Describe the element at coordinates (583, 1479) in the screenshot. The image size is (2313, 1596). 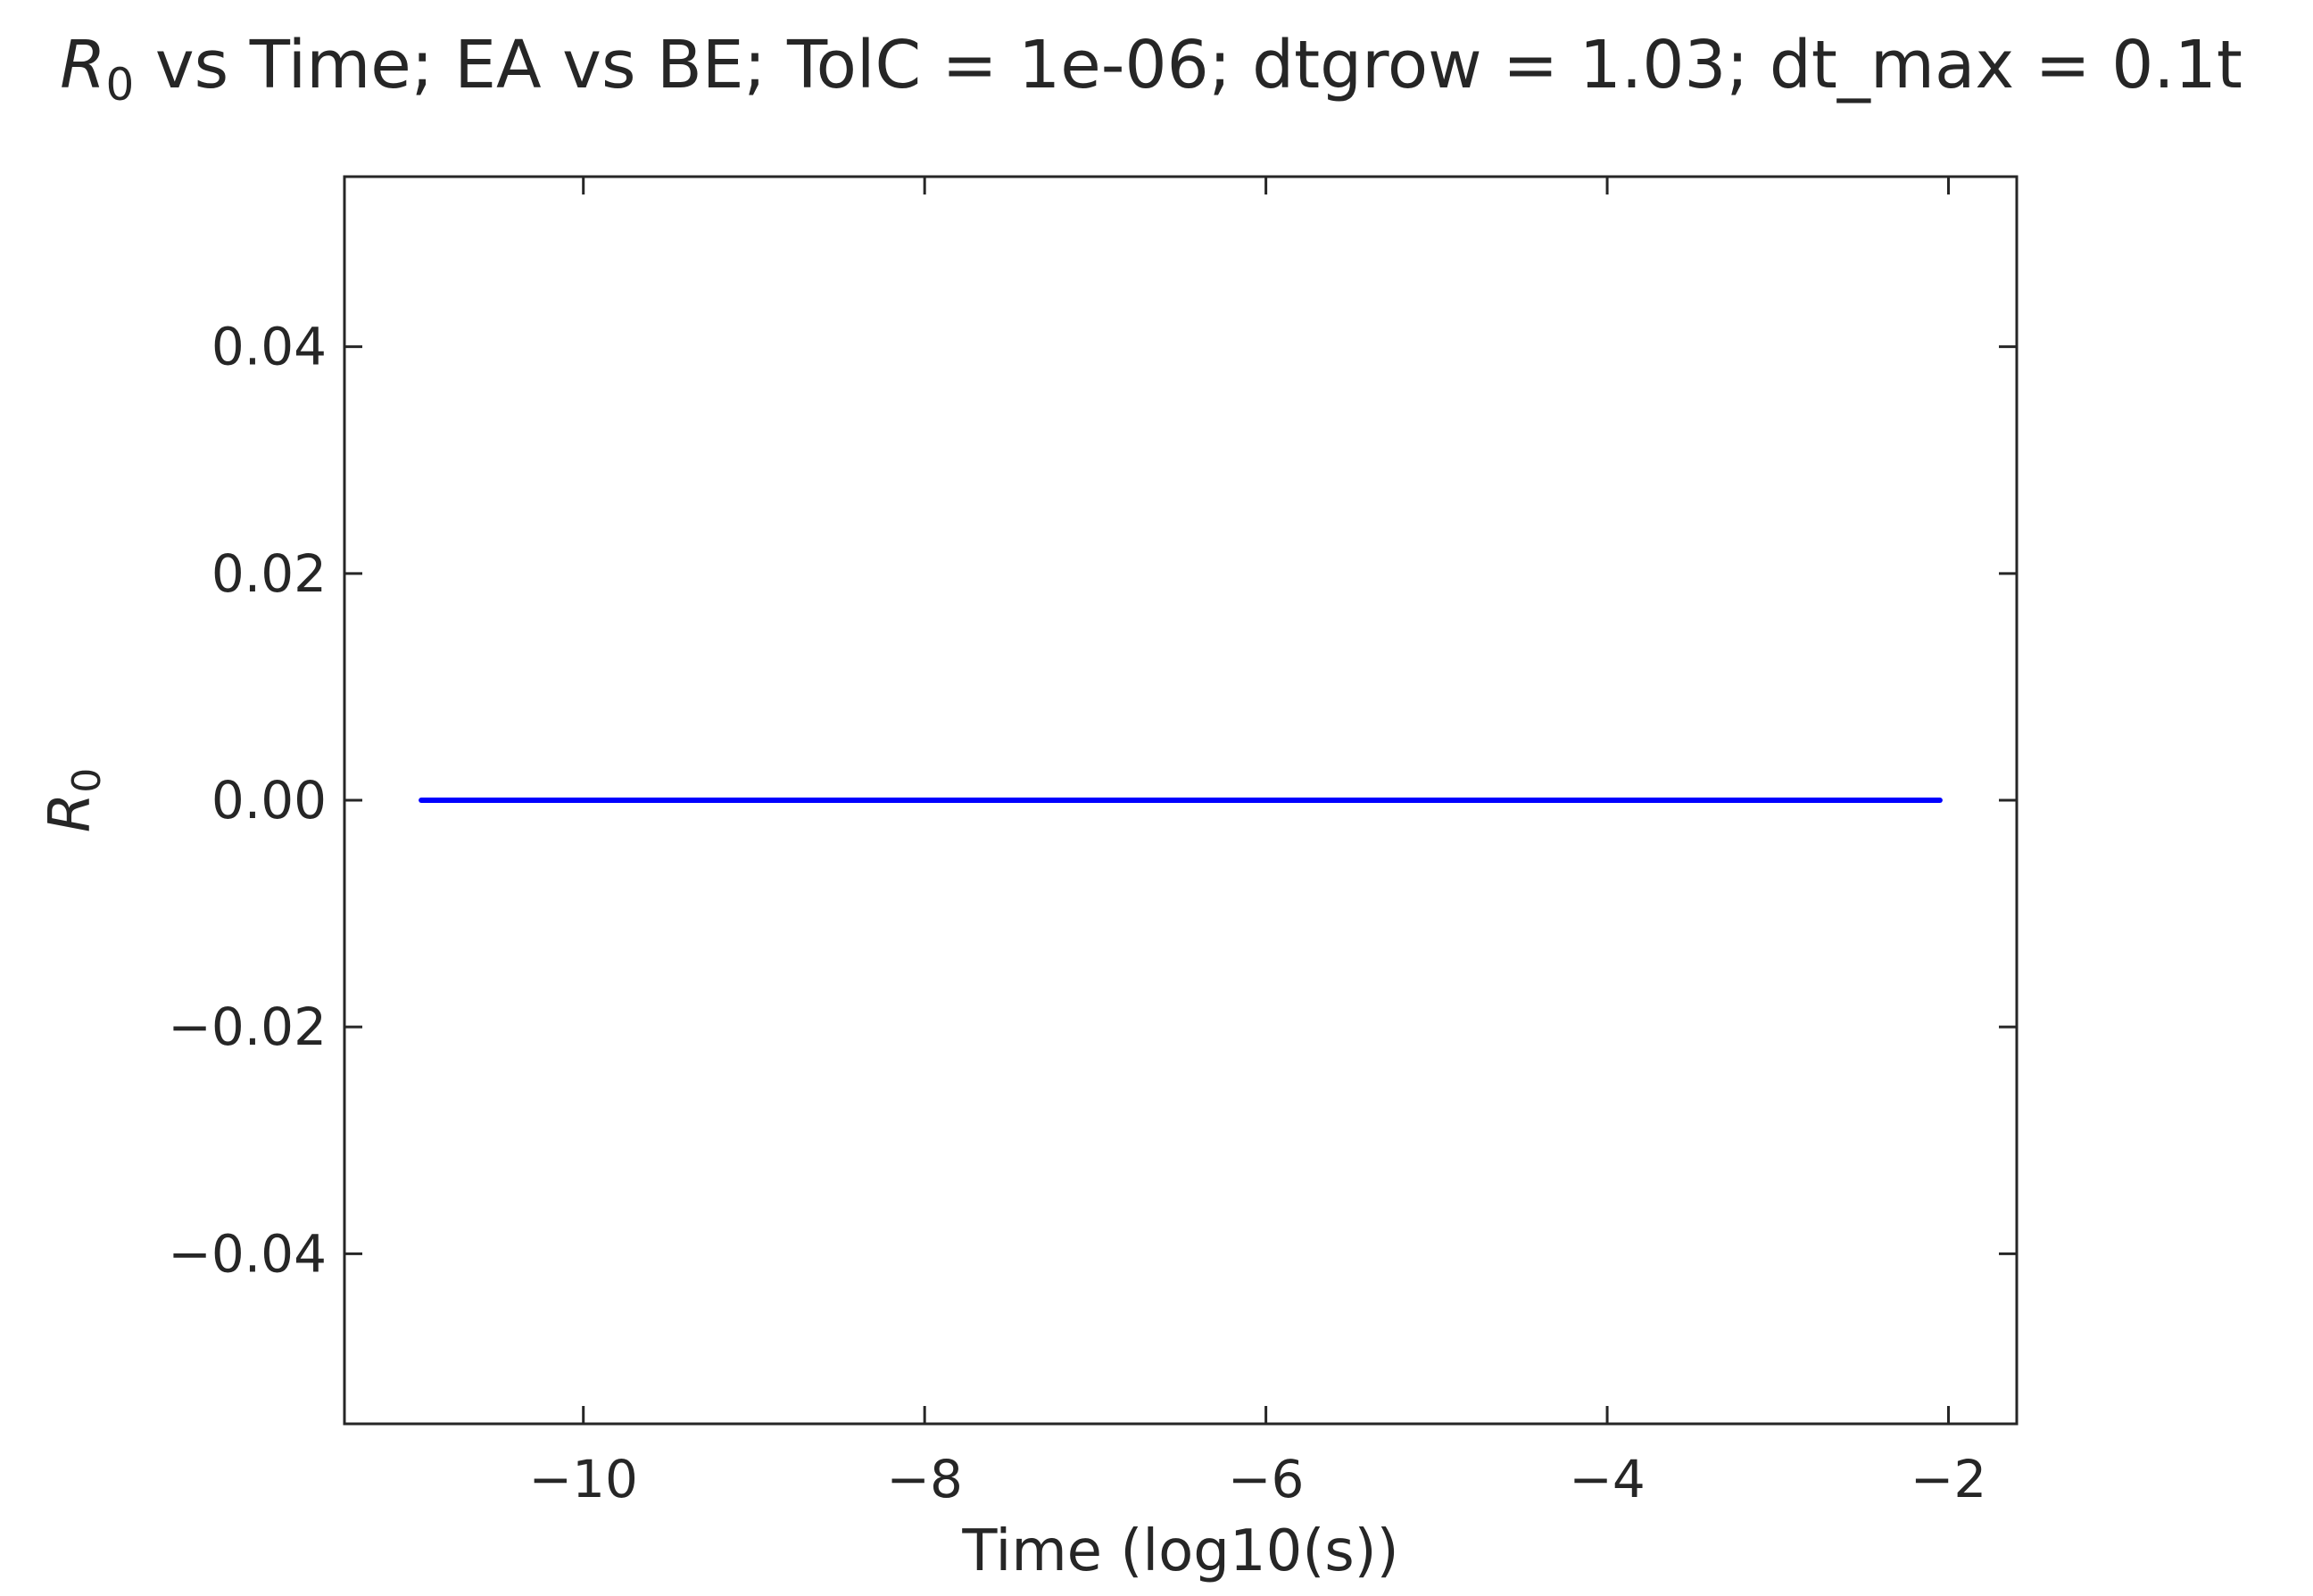
I see `x-tick-label: −10` at that location.